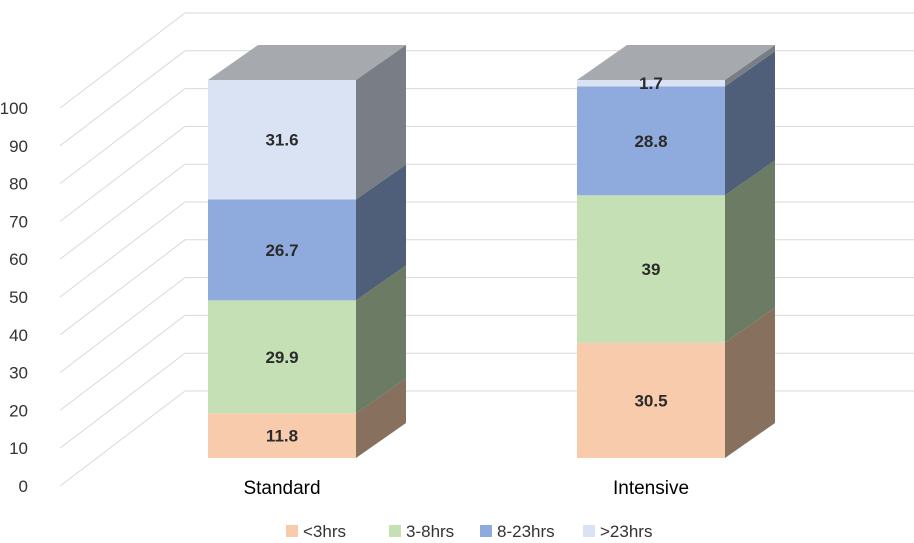  What do you see at coordinates (469, 531) in the screenshot?
I see `legend: <3hrs 3-8hrs 8-23hrs >23hrs` at bounding box center [469, 531].